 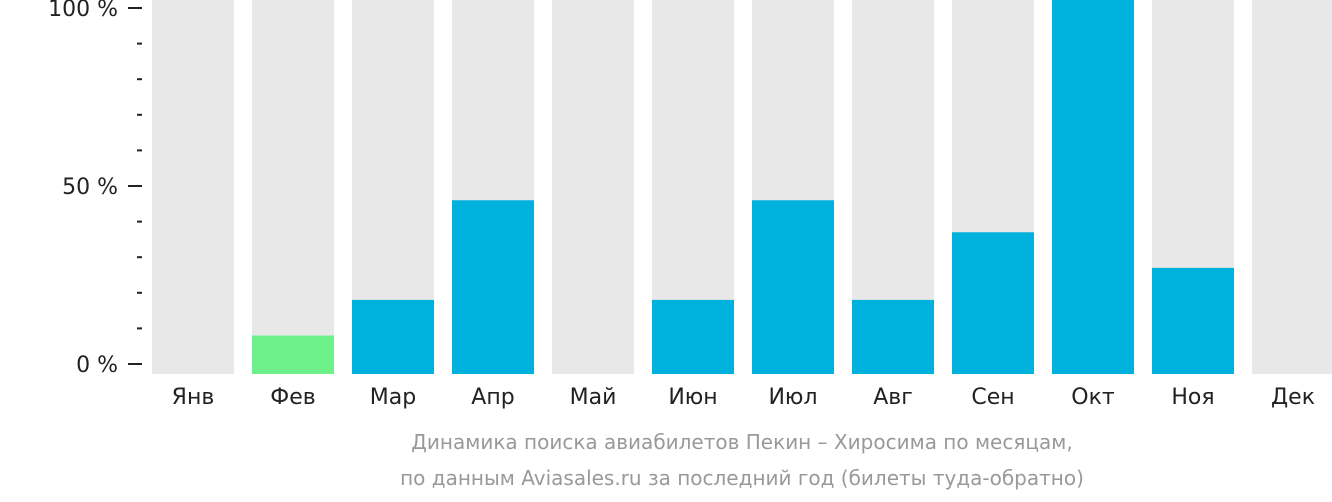 What do you see at coordinates (393, 397) in the screenshot?
I see `x-tick-label: Мар` at bounding box center [393, 397].